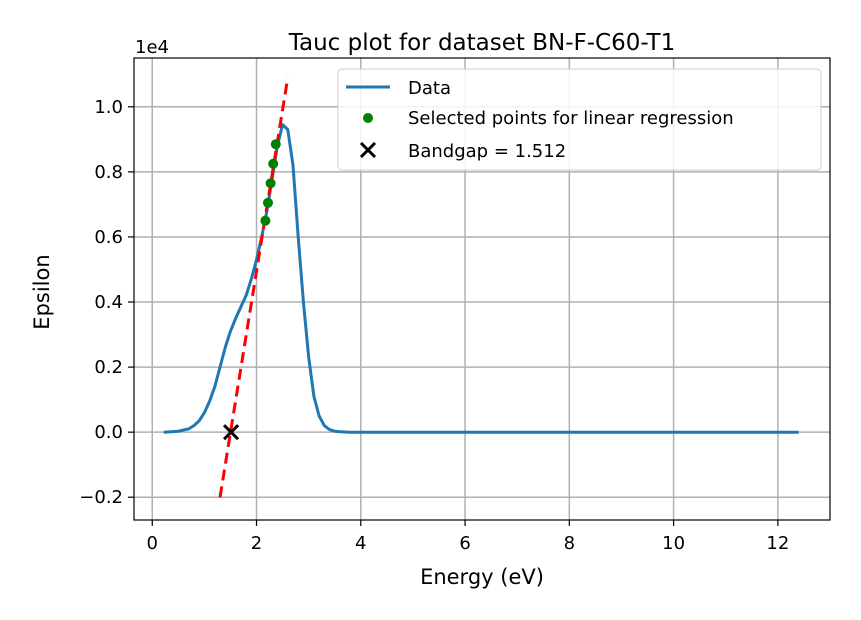 Image resolution: width=861 pixels, height=620 pixels. I want to click on y-tick-label: 0.0, so click(108, 432).